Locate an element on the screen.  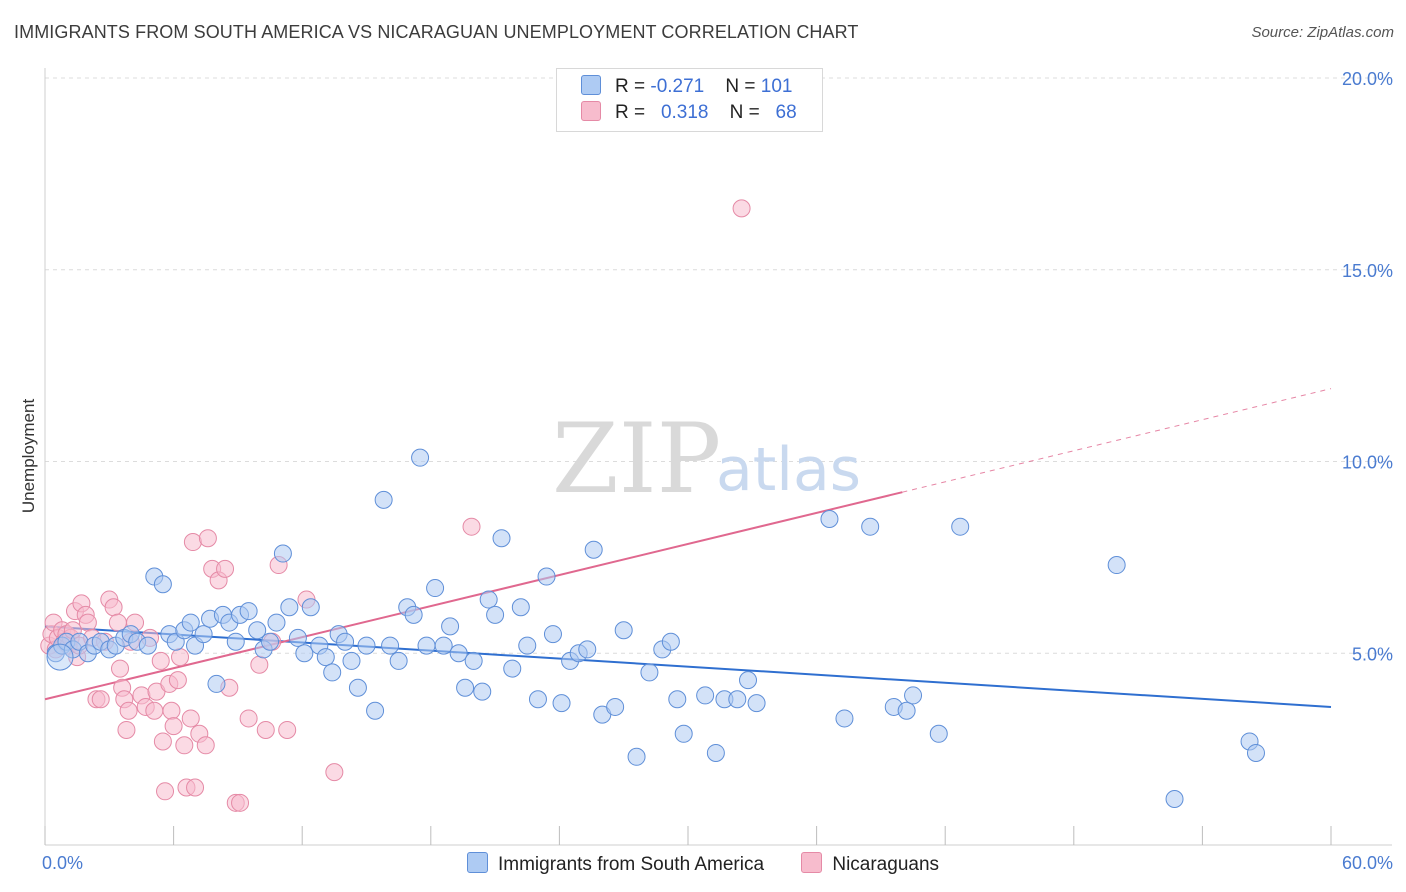
legend-swatch-blue is located at coordinates (477, 862).